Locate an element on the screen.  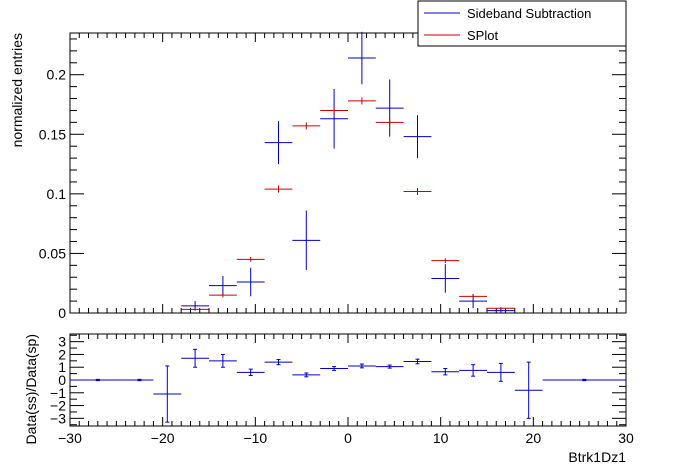
ratio-x-tick-labels: −30 −20 −10 0 10 20 30 is located at coordinates (346, 438).